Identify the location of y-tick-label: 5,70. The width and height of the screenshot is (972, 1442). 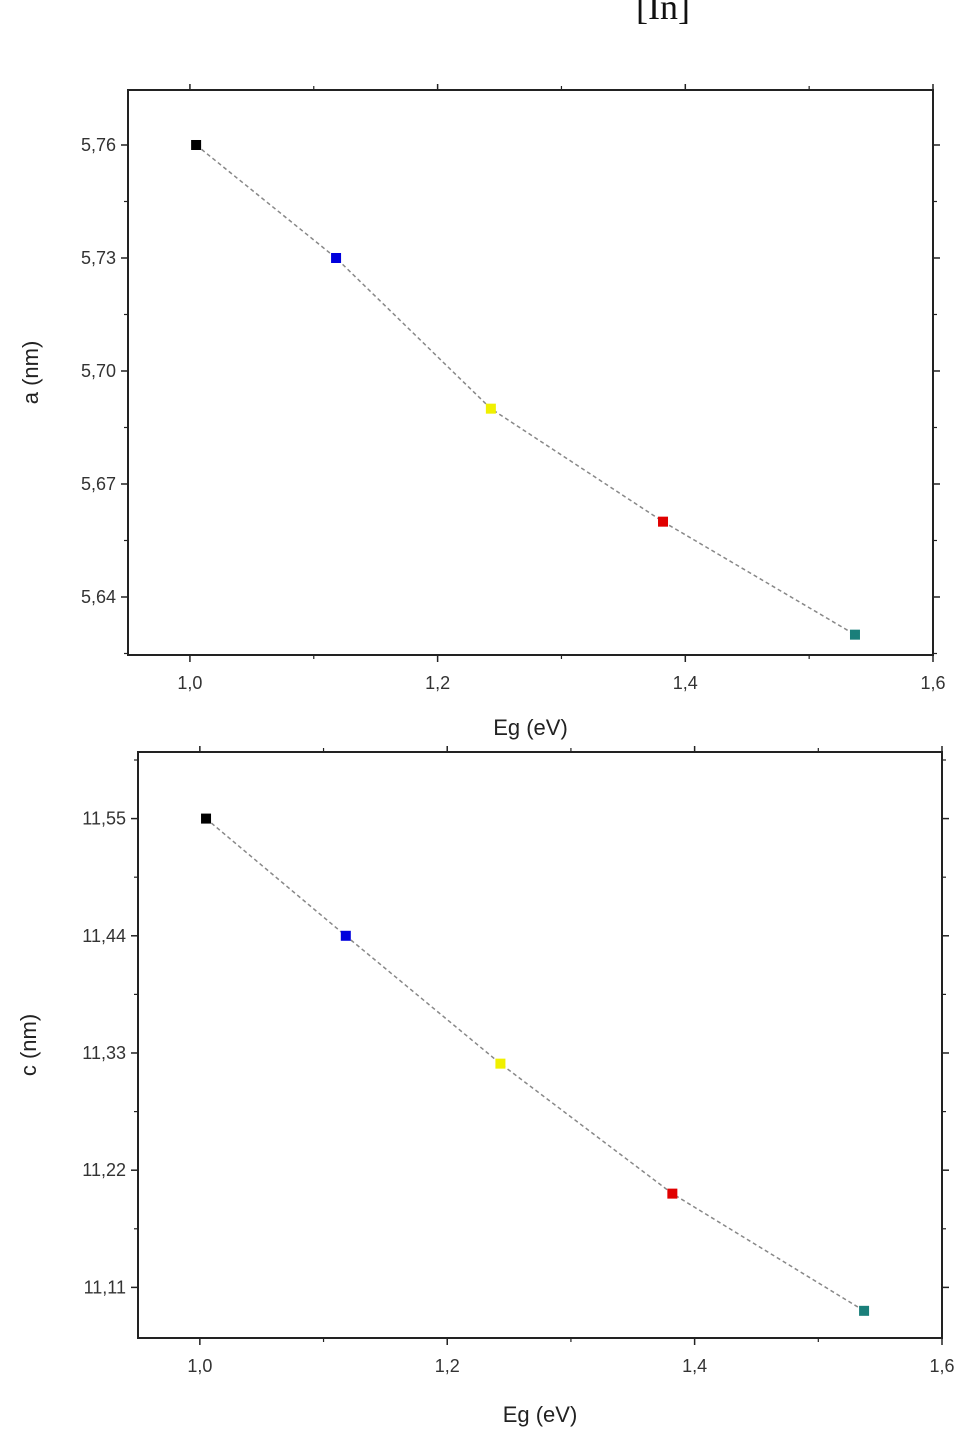
(98, 371).